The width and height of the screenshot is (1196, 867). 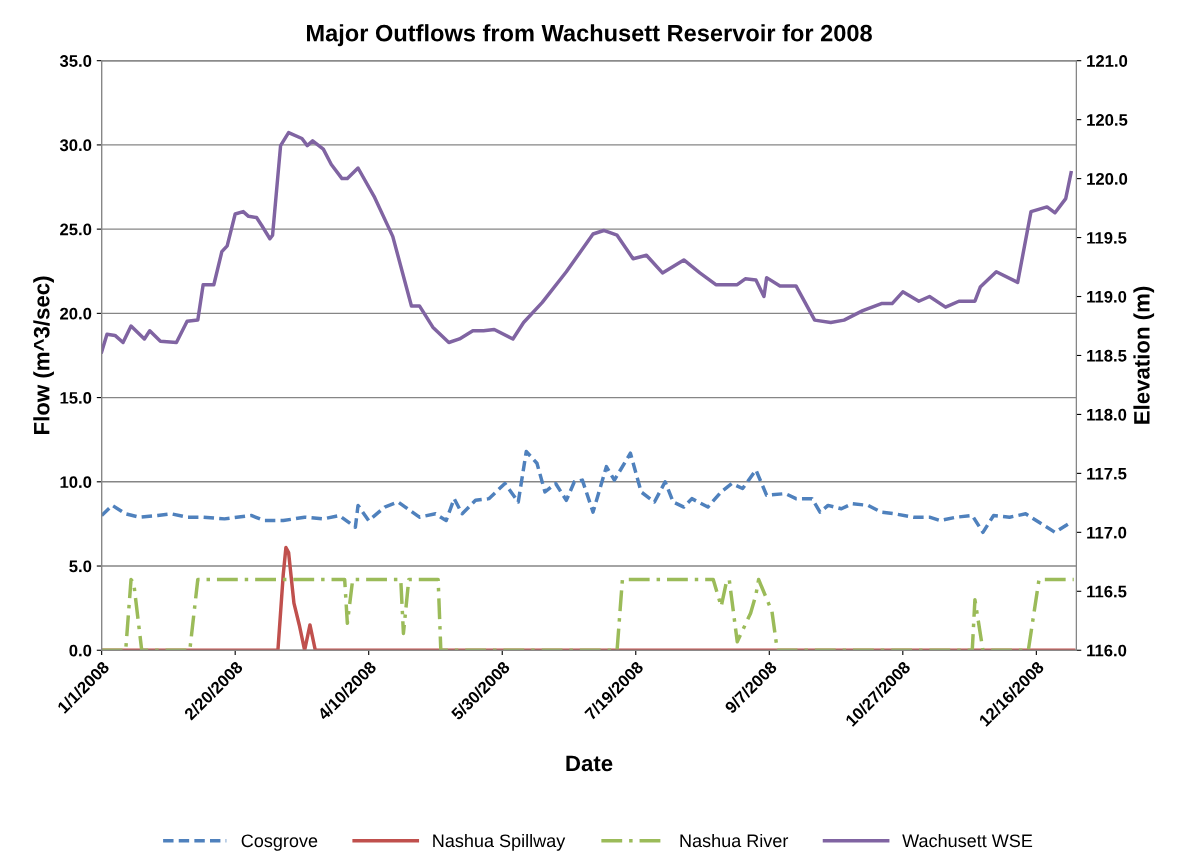 I want to click on y2-tick-label: 119.0, so click(x=1107, y=296).